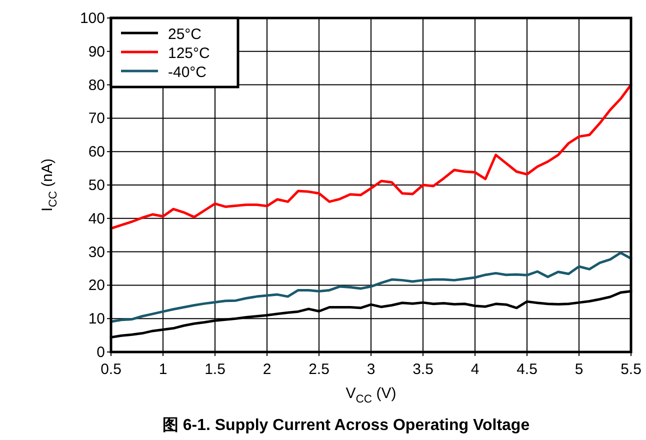 The width and height of the screenshot is (646, 440). I want to click on y-tick-label: 0, so click(100, 352).